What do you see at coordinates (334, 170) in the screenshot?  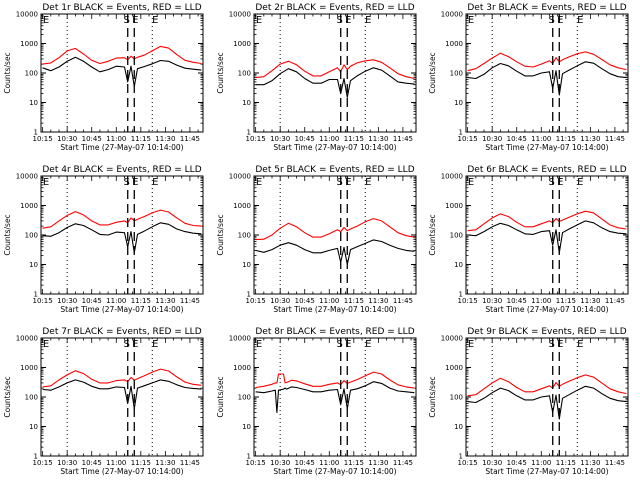 I see `panel-title: Det 5r BLACK = Events, RED = LLD` at bounding box center [334, 170].